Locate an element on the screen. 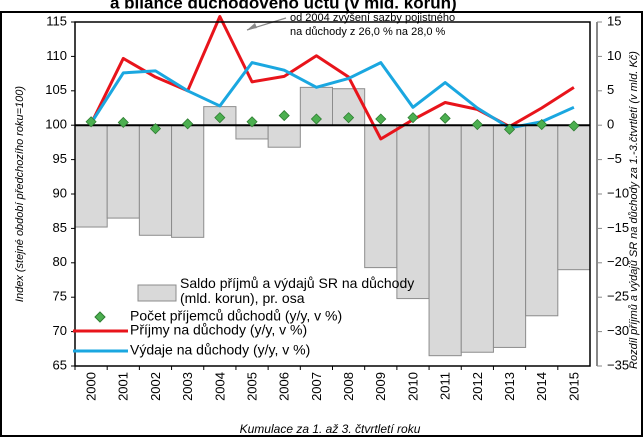 This screenshot has height=438, width=644. y-tick-label: 70 is located at coordinates (60, 330).